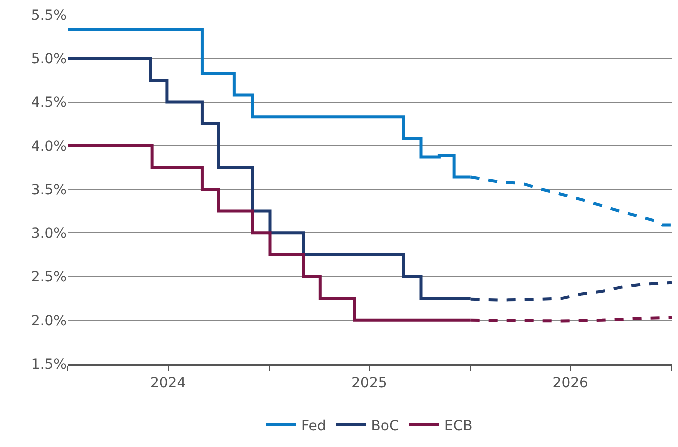  What do you see at coordinates (49, 278) in the screenshot?
I see `y-tick-label: 2.5%` at bounding box center [49, 278].